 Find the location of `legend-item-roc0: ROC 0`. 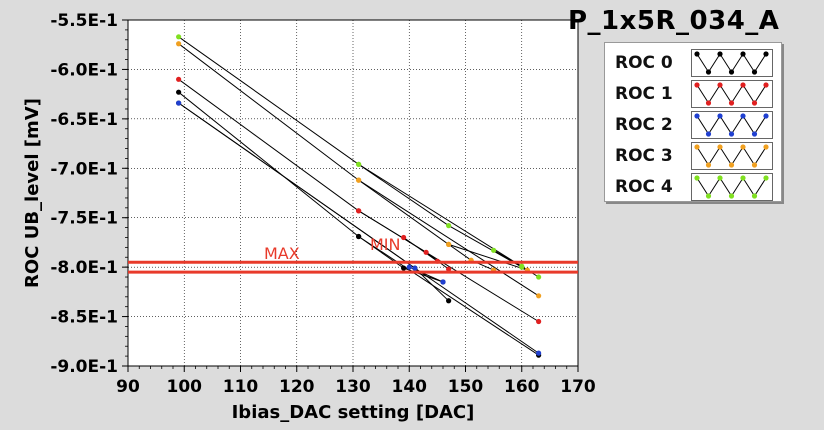

legend-item-roc0: ROC 0 is located at coordinates (693, 62).